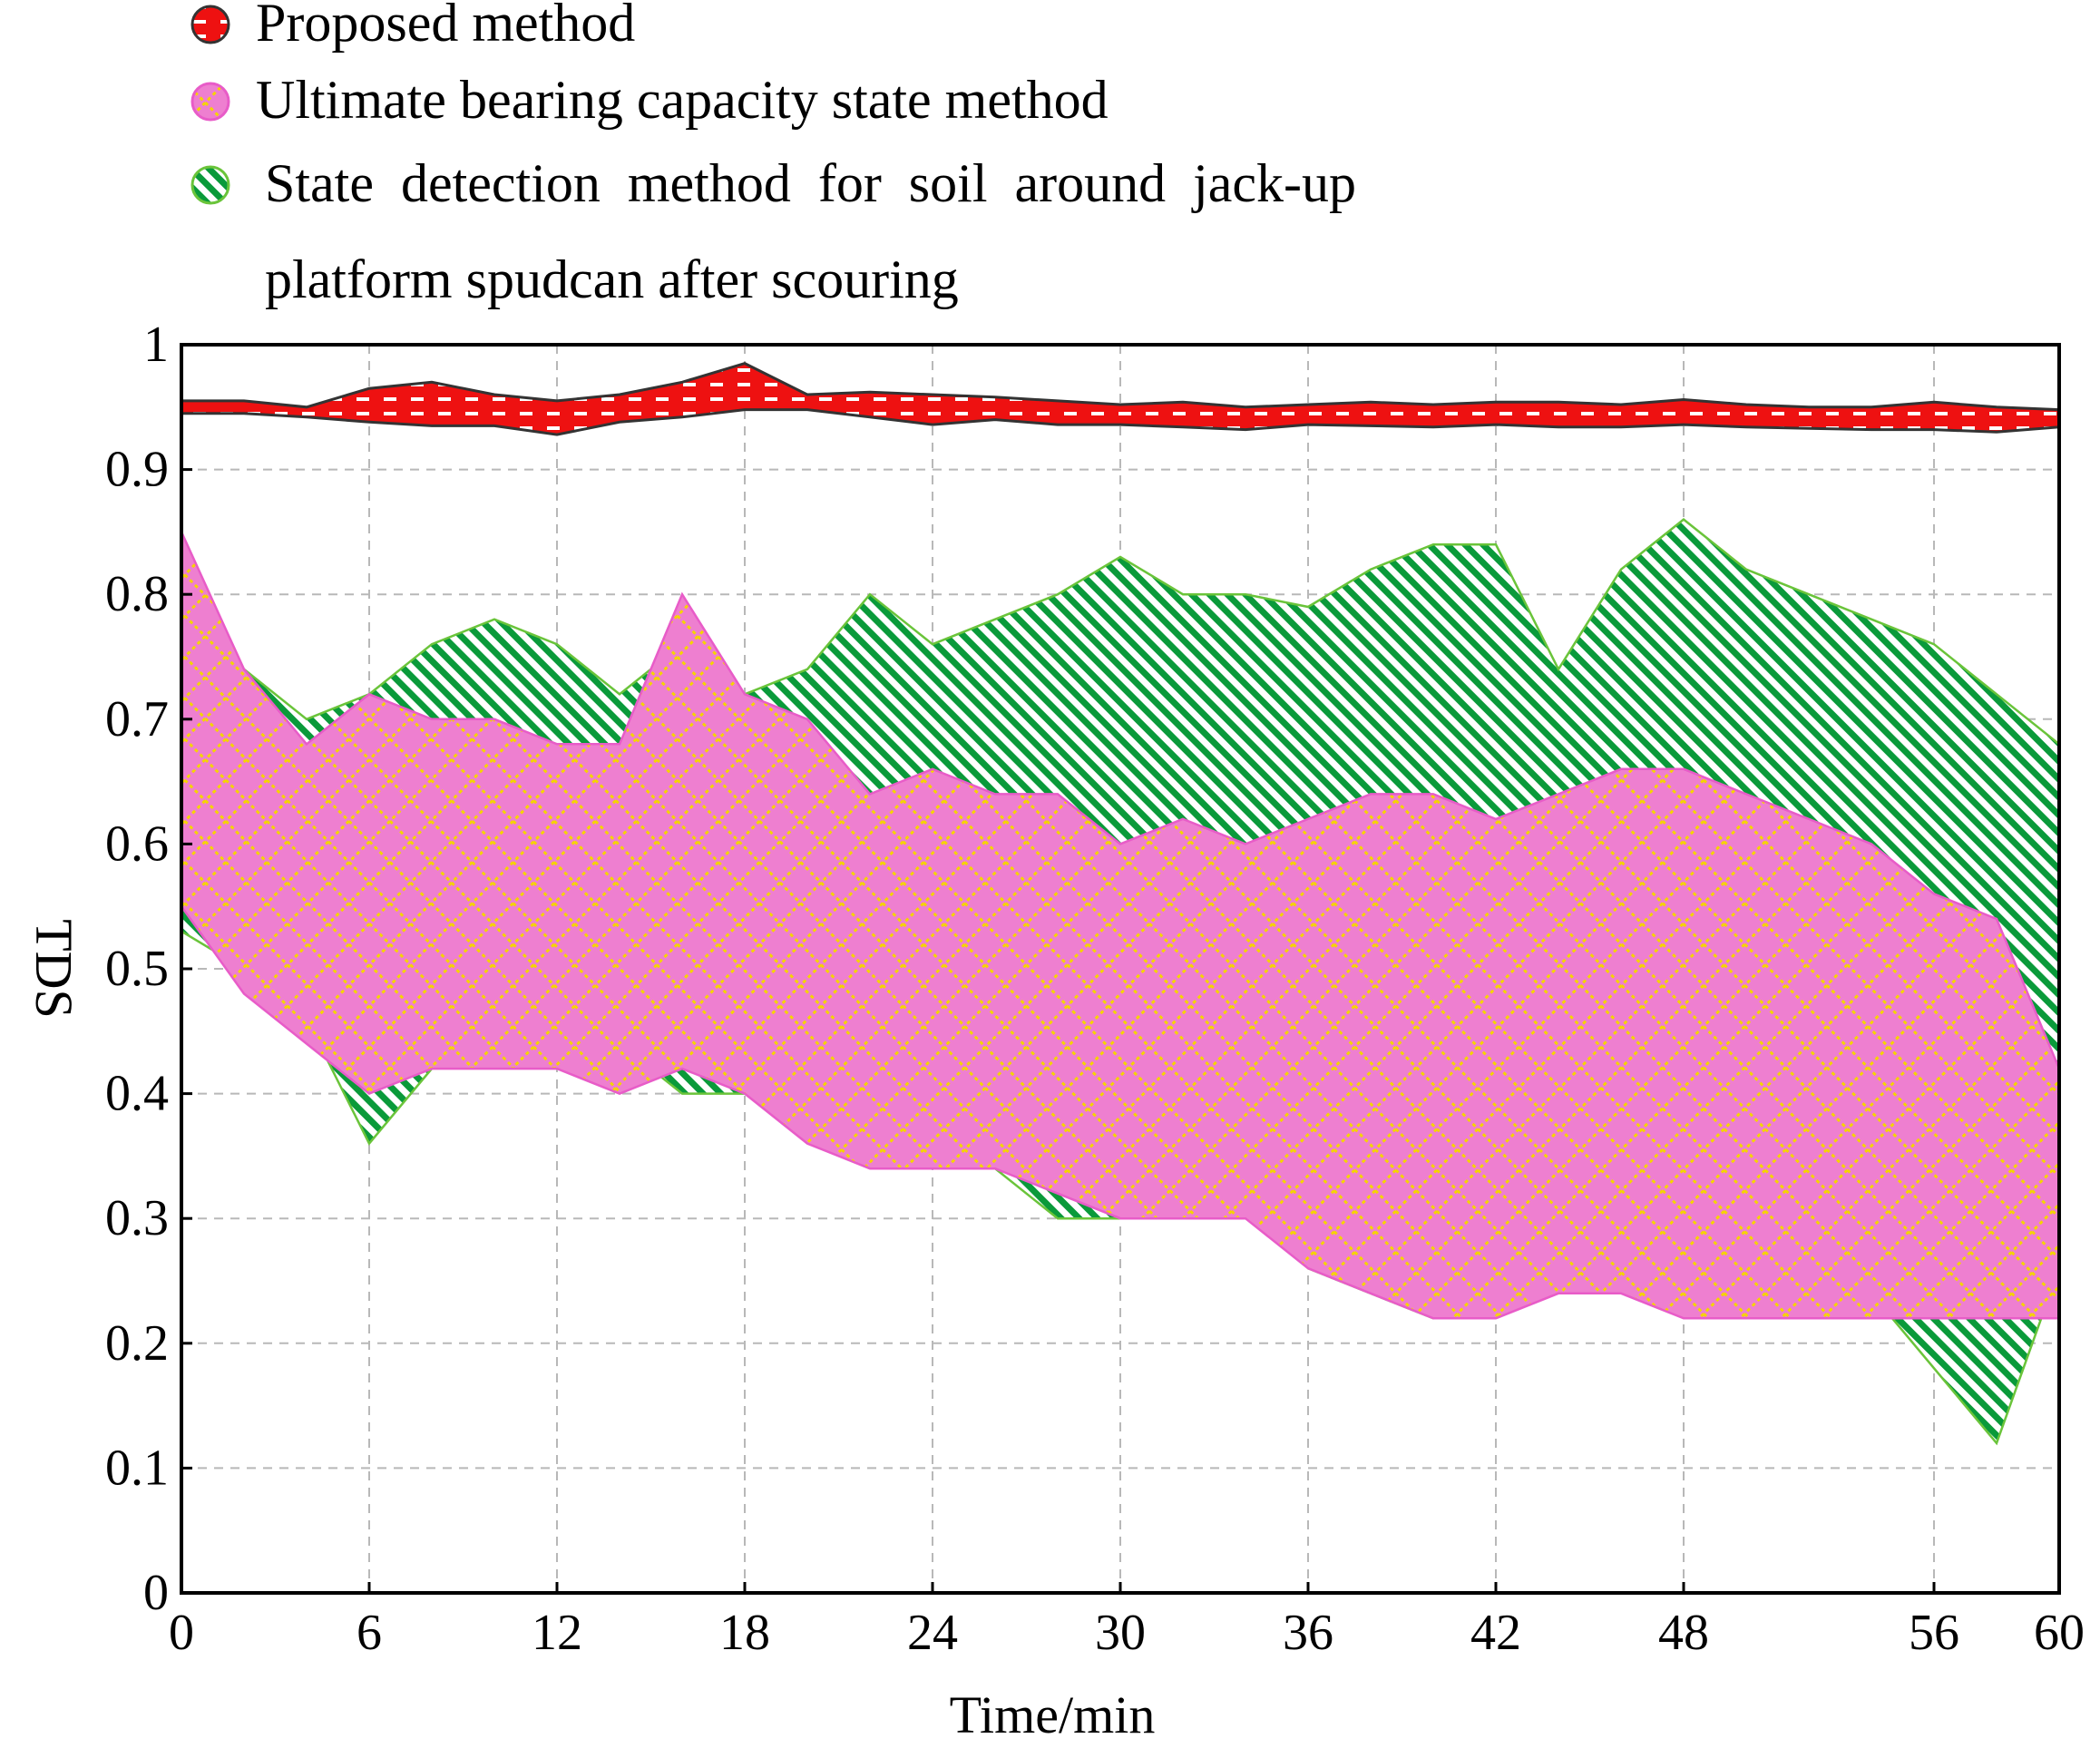  I want to click on y-tick-label: 0.6, so click(137, 844).